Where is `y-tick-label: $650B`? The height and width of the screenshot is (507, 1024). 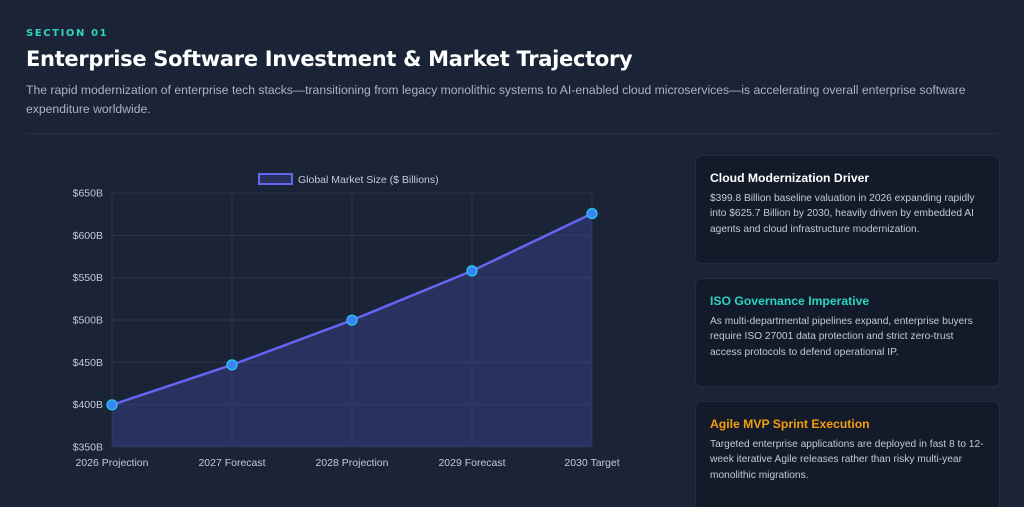 y-tick-label: $650B is located at coordinates (88, 194).